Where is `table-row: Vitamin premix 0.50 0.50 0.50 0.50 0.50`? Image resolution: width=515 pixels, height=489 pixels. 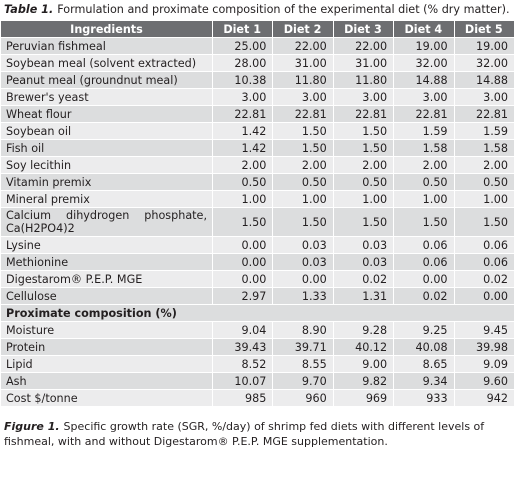 table-row: Vitamin premix 0.50 0.50 0.50 0.50 0.50 is located at coordinates (257, 182).